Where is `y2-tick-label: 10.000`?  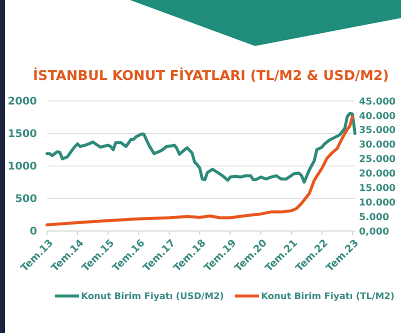
y2-tick-label: 10.000 is located at coordinates (377, 202).